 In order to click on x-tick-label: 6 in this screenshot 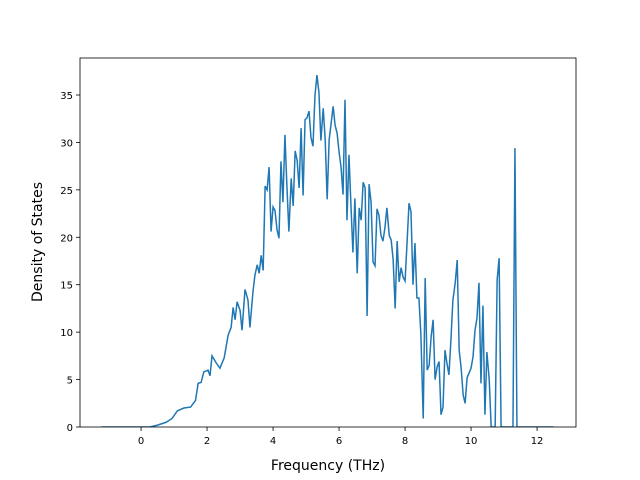, I will do `click(339, 441)`.